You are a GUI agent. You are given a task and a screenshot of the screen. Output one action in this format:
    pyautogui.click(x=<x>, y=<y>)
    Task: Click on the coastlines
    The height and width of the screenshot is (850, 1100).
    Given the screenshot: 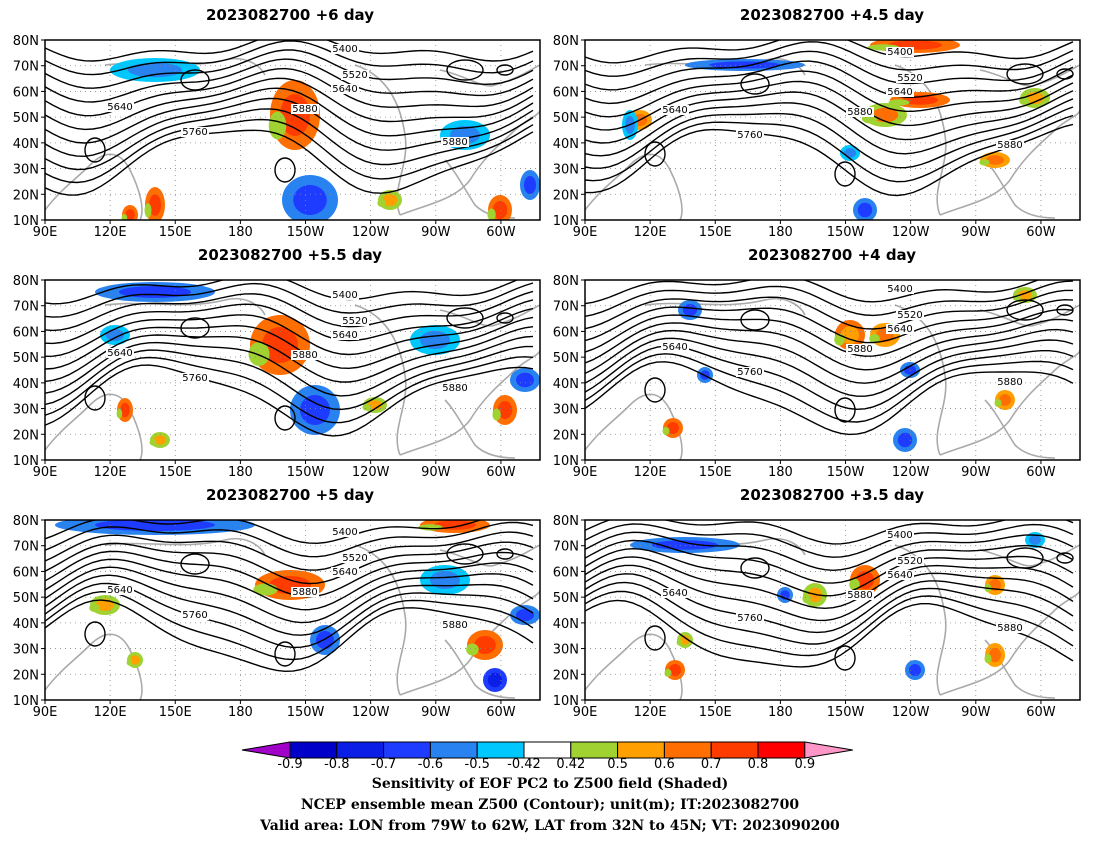 What is the action you would take?
    pyautogui.click(x=832, y=378)
    